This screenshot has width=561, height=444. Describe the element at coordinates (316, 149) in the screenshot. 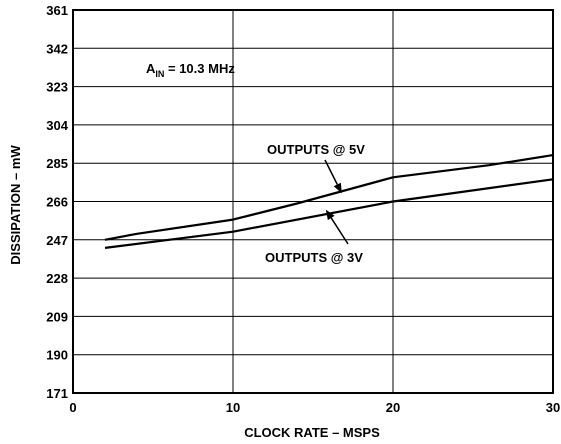

I see `series-label-5v: OUTPUTS @ 5V` at that location.